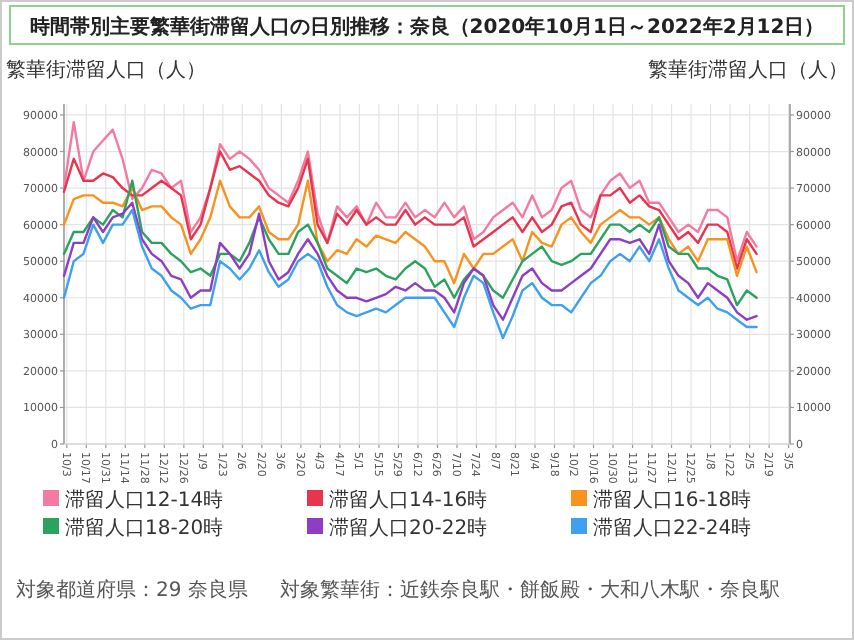 This screenshot has height=640, width=854. What do you see at coordinates (672, 500) in the screenshot?
I see `legend-label: 滞留人口16-18時` at bounding box center [672, 500].